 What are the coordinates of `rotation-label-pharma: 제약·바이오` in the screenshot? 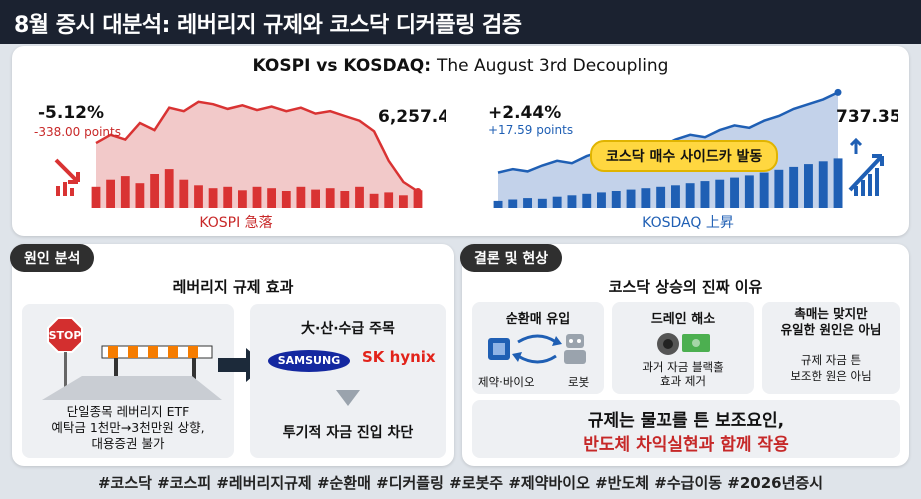 It's located at (506, 382).